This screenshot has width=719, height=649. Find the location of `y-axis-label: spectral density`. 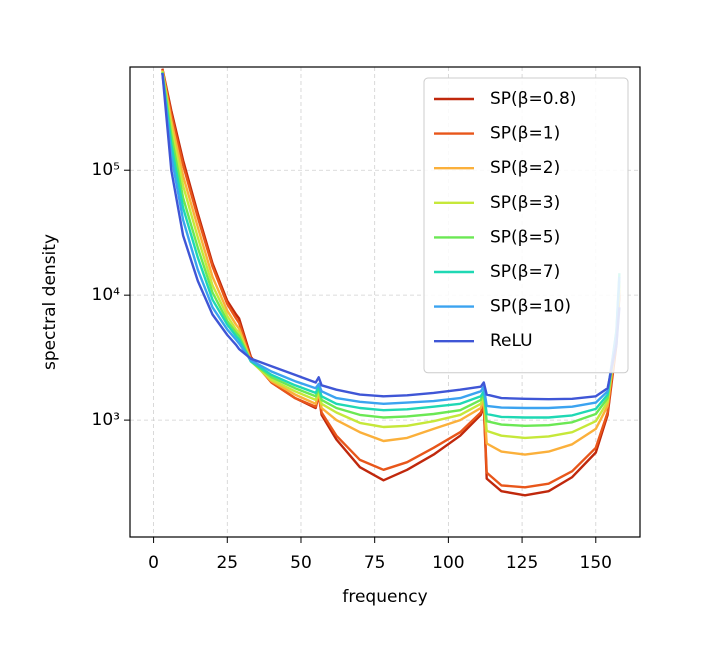

y-axis-label: spectral density is located at coordinates (50, 302).